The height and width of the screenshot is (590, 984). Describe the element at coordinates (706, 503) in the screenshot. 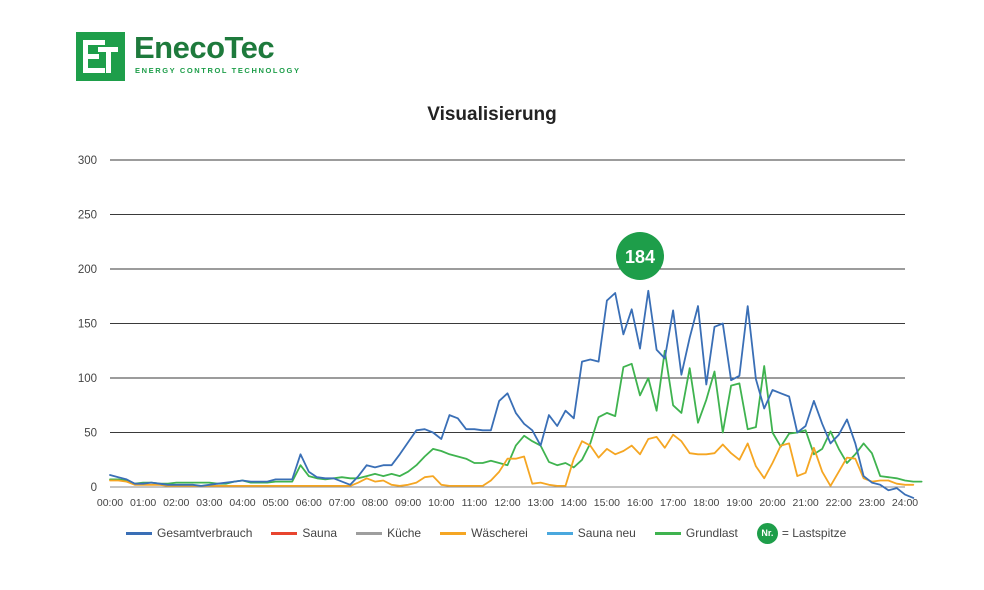

I see `x-tick-label: 18:00` at that location.